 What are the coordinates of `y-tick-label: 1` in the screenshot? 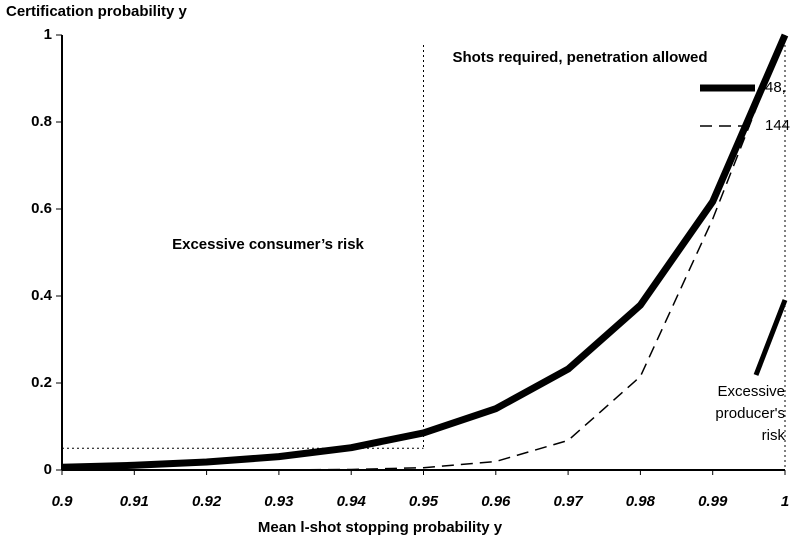 It's located at (48, 34).